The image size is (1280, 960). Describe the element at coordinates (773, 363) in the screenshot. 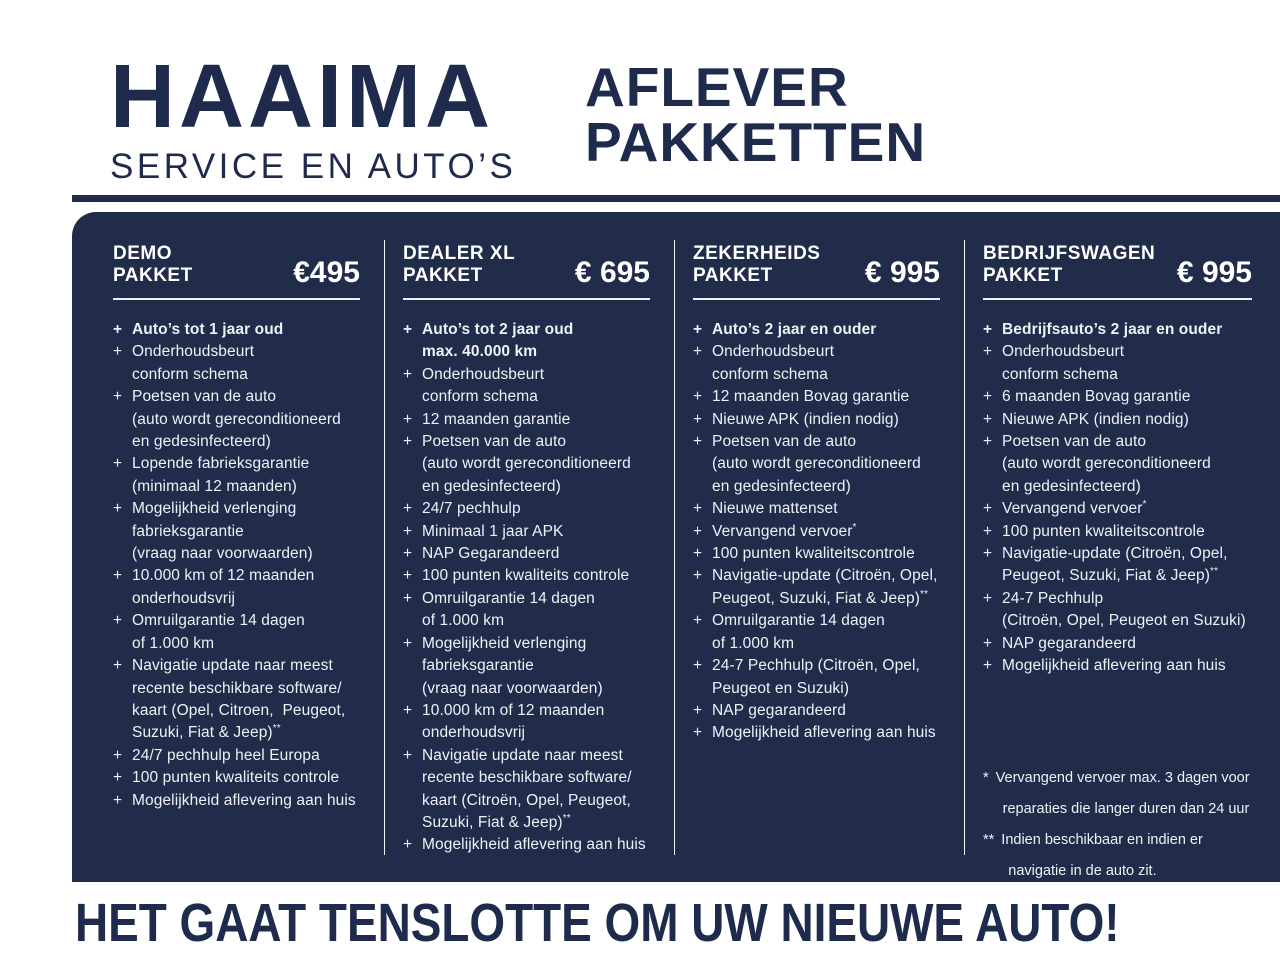

I see `feature-item-text: Onderhoudsbeurt conform schema` at that location.